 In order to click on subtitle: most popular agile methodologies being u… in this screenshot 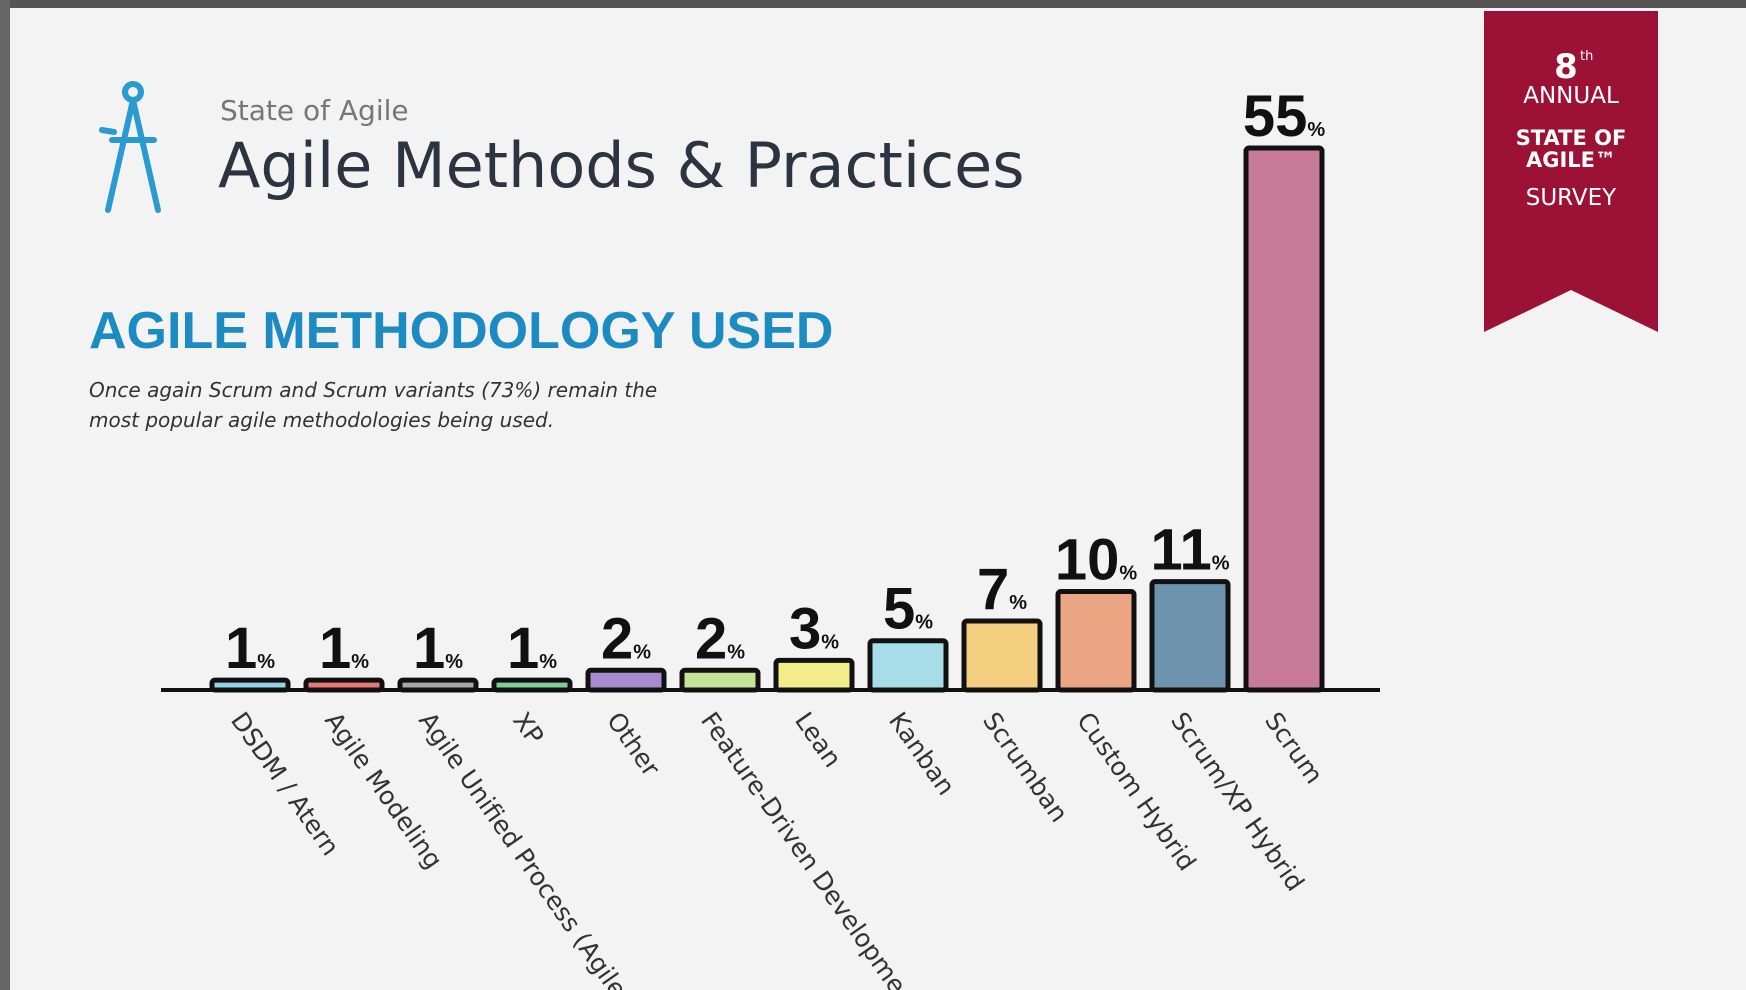, I will do `click(321, 420)`.